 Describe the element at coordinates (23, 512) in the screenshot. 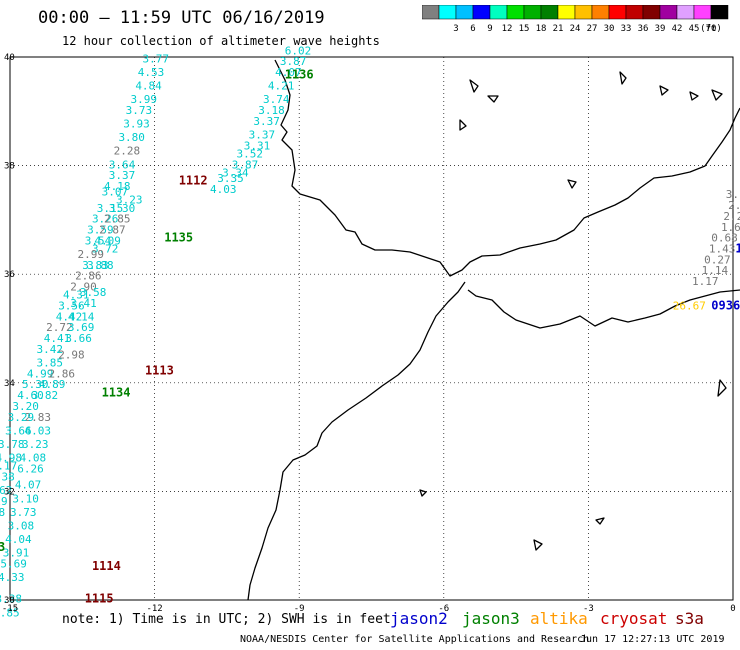

I see `wave-height-label: 3.73` at that location.